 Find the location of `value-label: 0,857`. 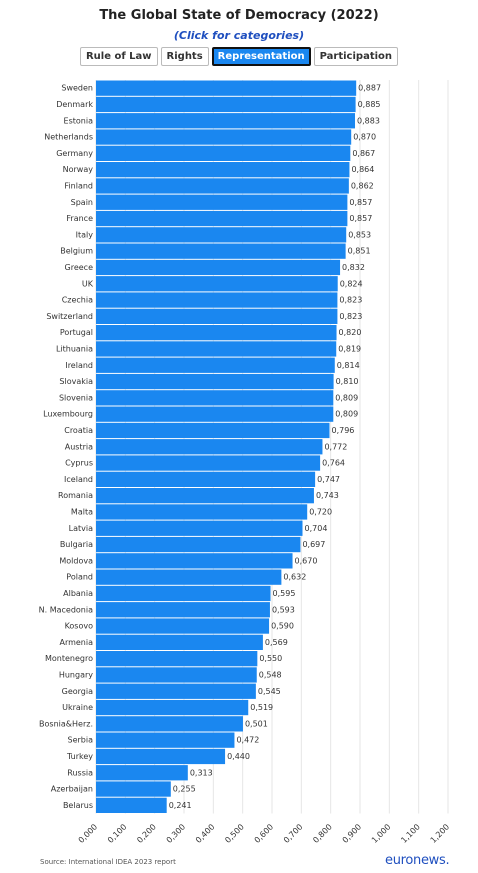

value-label: 0,857 is located at coordinates (360, 202).